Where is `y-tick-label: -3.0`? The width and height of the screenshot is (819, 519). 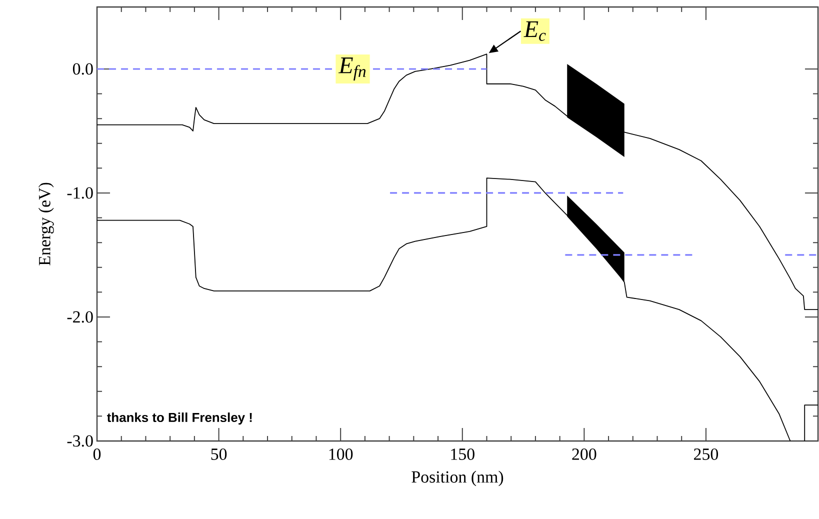 y-tick-label: -3.0 is located at coordinates (80, 441).